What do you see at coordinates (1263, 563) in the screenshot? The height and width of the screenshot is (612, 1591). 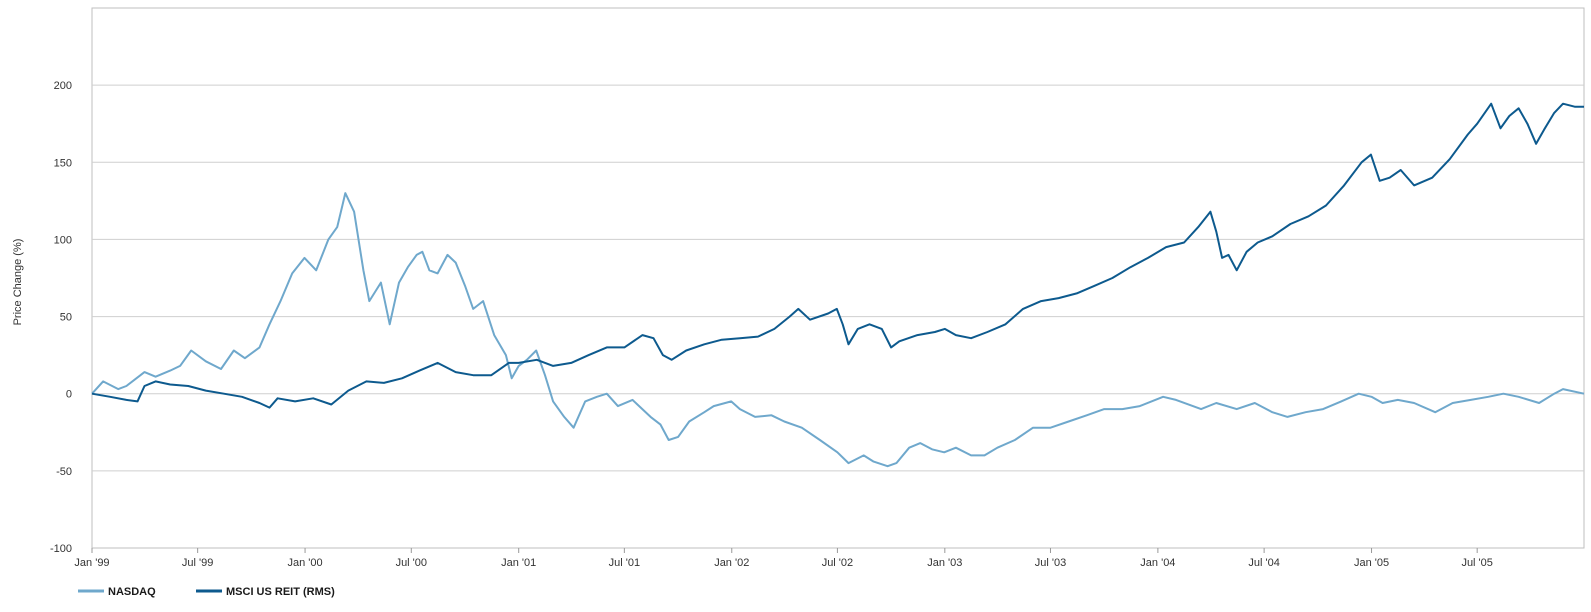 I see `x-tick-label: Jul '04` at bounding box center [1263, 563].